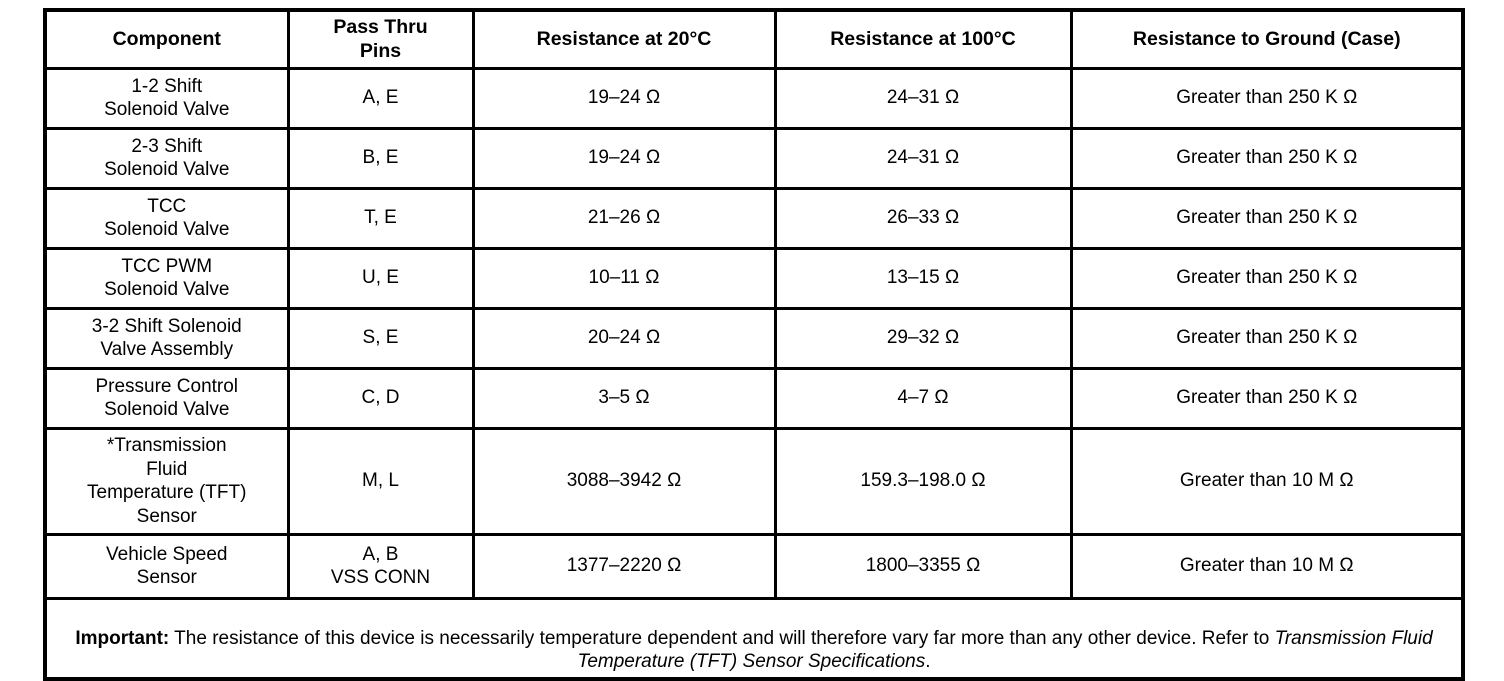 The height and width of the screenshot is (681, 1504). Describe the element at coordinates (380, 566) in the screenshot. I see `cell-pins: A, B VSS CONN` at that location.